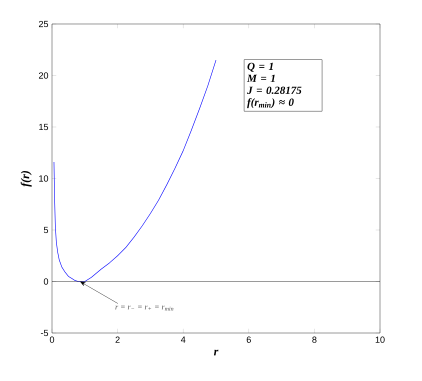  What do you see at coordinates (26, 178) in the screenshot?
I see `y-axis-title: f(r)` at bounding box center [26, 178].